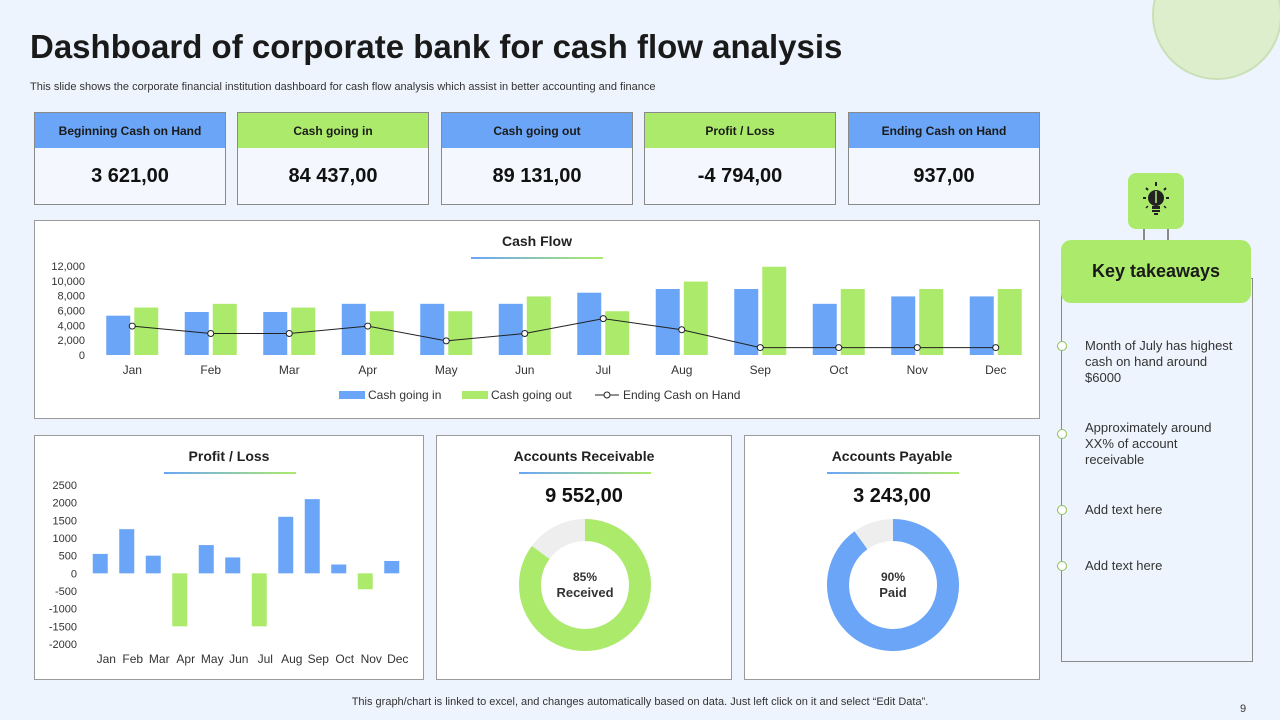 The height and width of the screenshot is (720, 1280). Describe the element at coordinates (1156, 234) in the screenshot. I see `connector` at that location.